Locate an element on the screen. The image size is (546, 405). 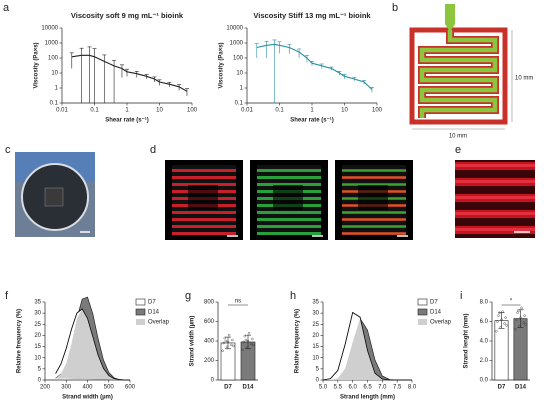
y-tick-label: 8.0 is located at coordinates (484, 303).